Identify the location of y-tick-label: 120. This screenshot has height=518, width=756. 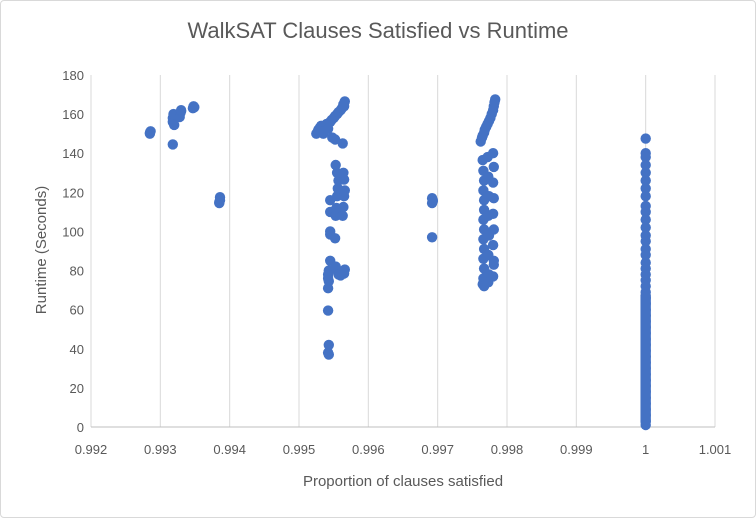
(73, 192).